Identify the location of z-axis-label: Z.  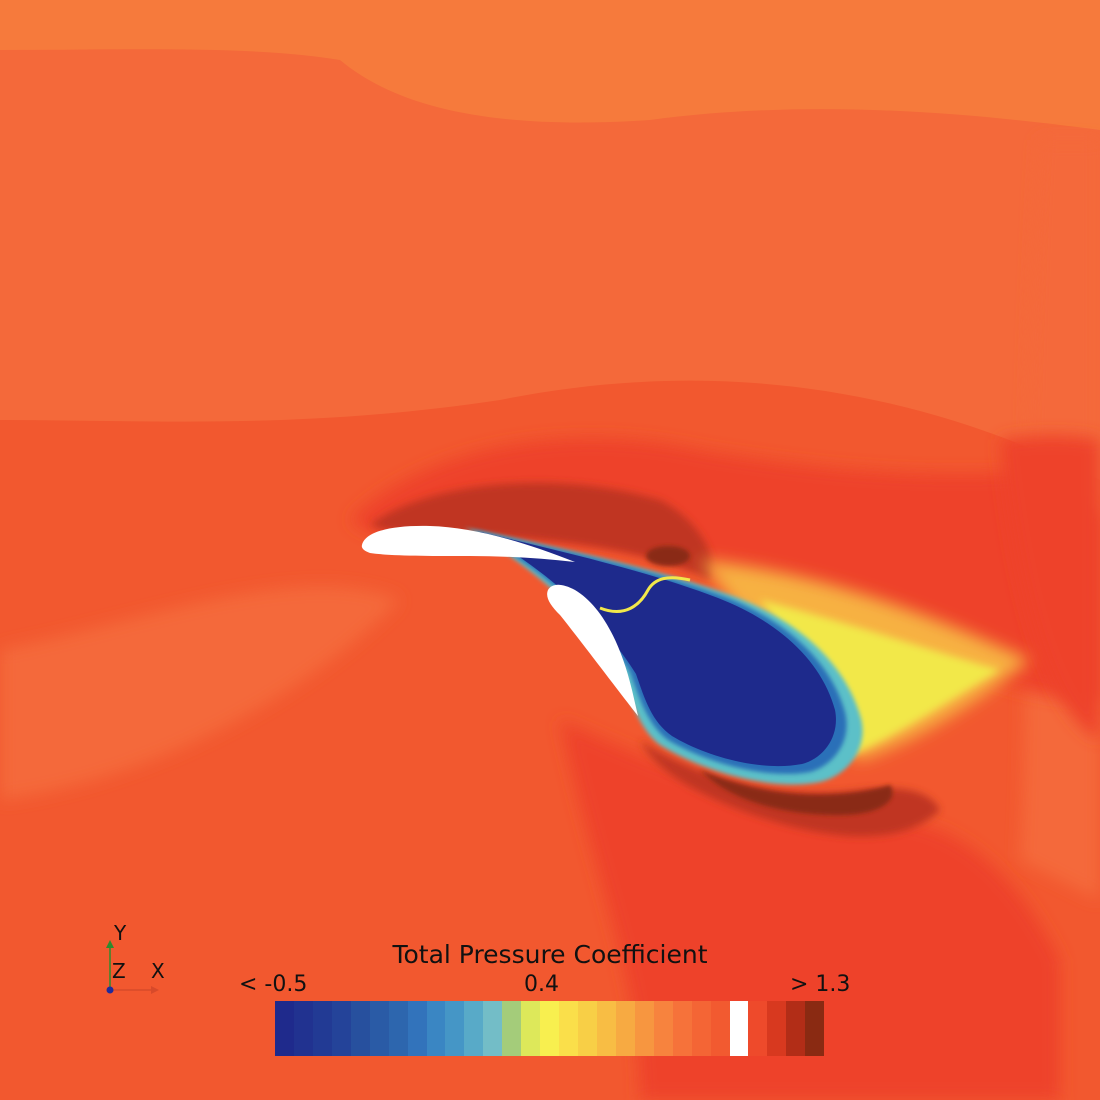
(119, 971).